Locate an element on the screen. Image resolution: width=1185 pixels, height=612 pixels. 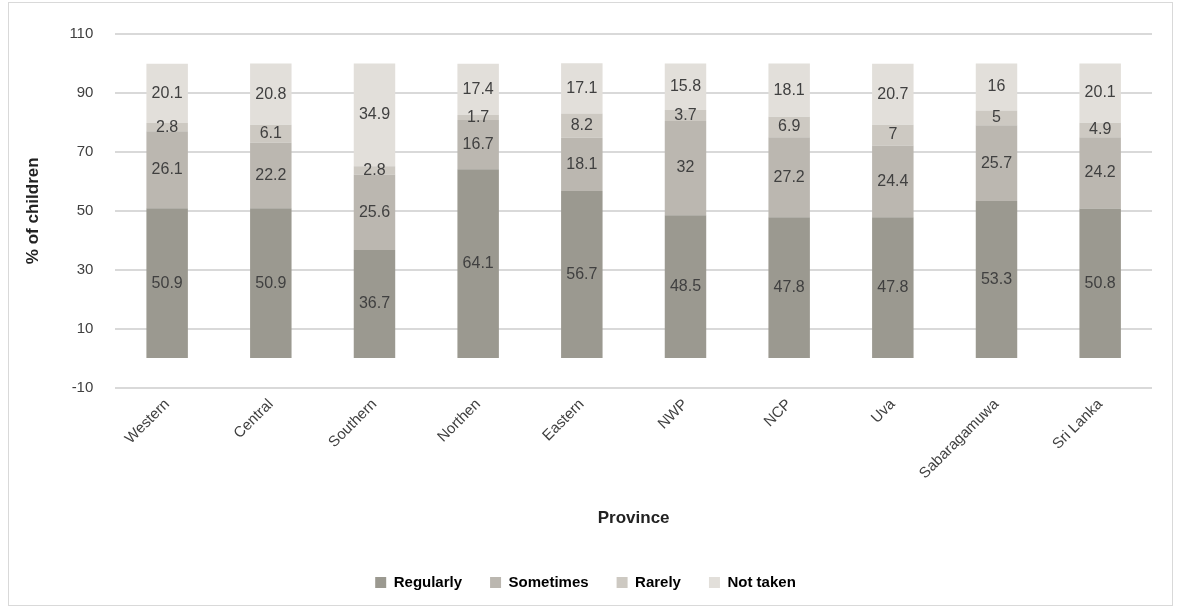
data-label: 25.6 is located at coordinates (374, 211).